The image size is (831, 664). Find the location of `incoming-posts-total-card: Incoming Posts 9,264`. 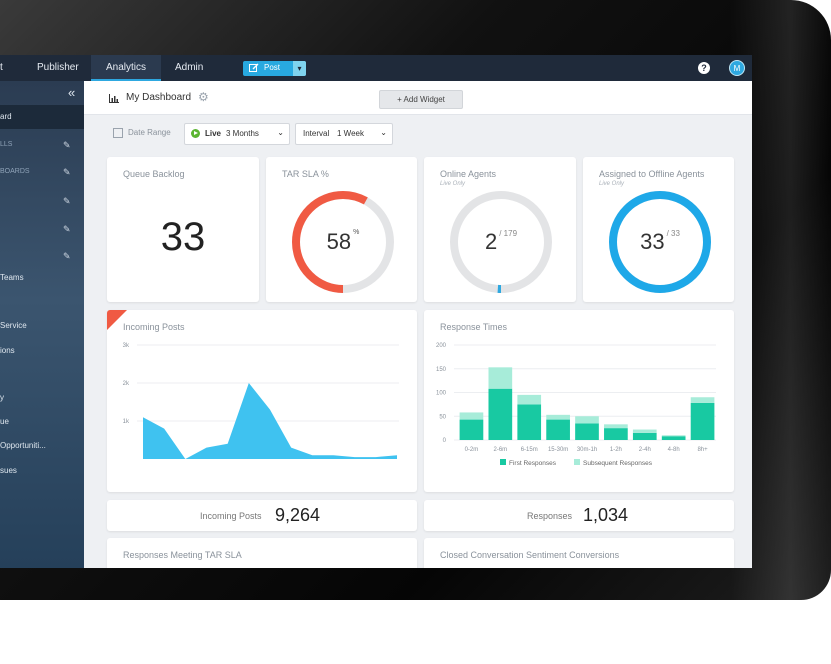

incoming-posts-total-card: Incoming Posts 9,264 is located at coordinates (262, 515).